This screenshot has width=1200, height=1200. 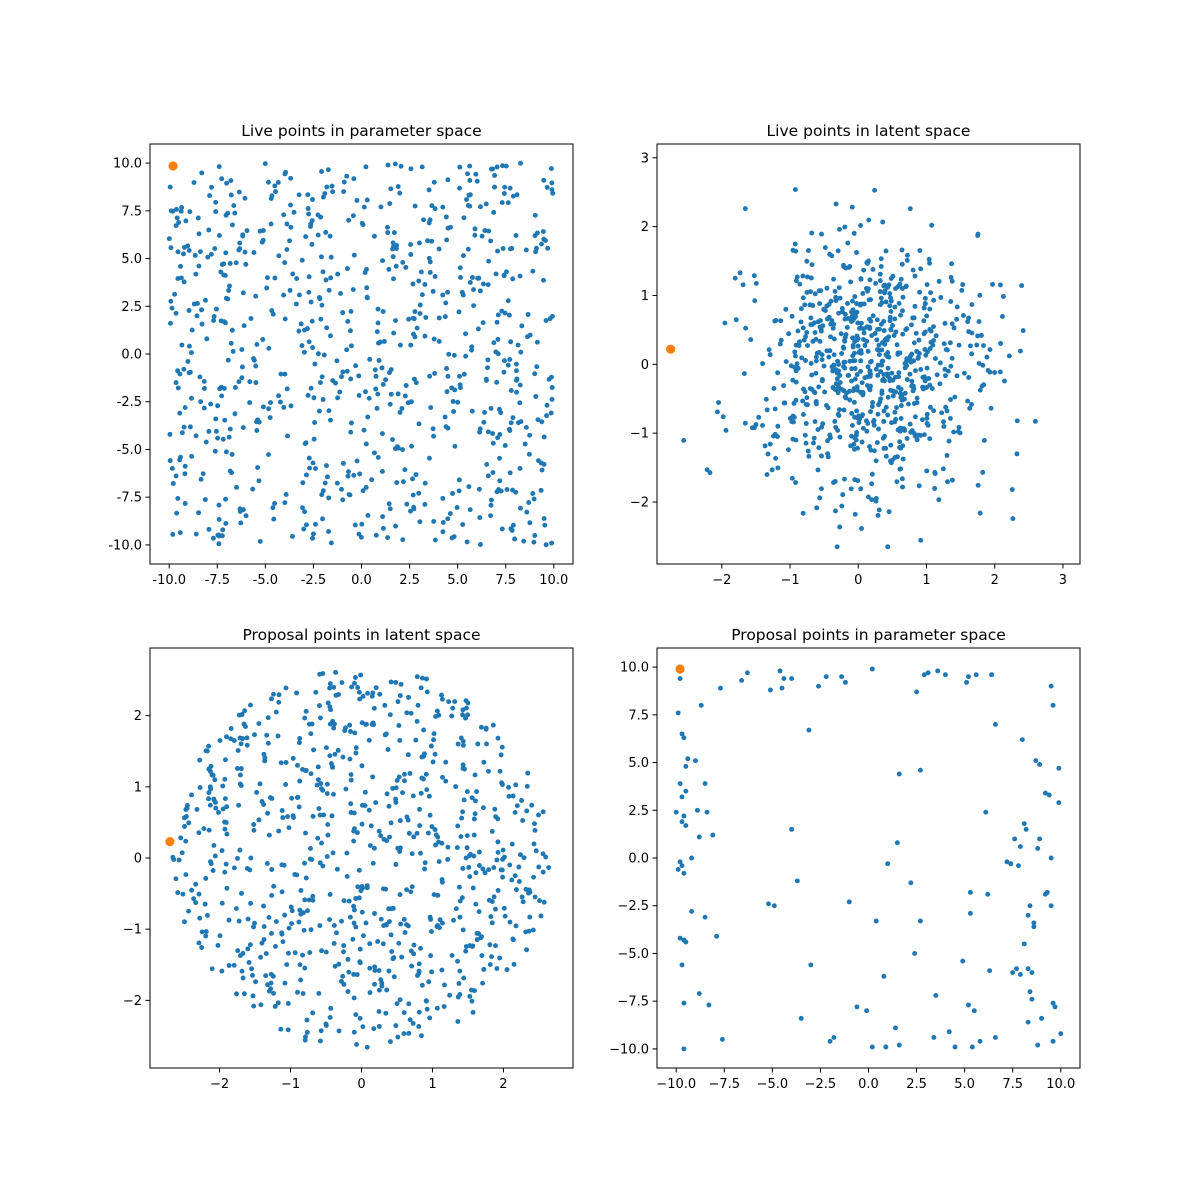 What do you see at coordinates (457, 580) in the screenshot?
I see `x-tick-label: 5.0` at bounding box center [457, 580].